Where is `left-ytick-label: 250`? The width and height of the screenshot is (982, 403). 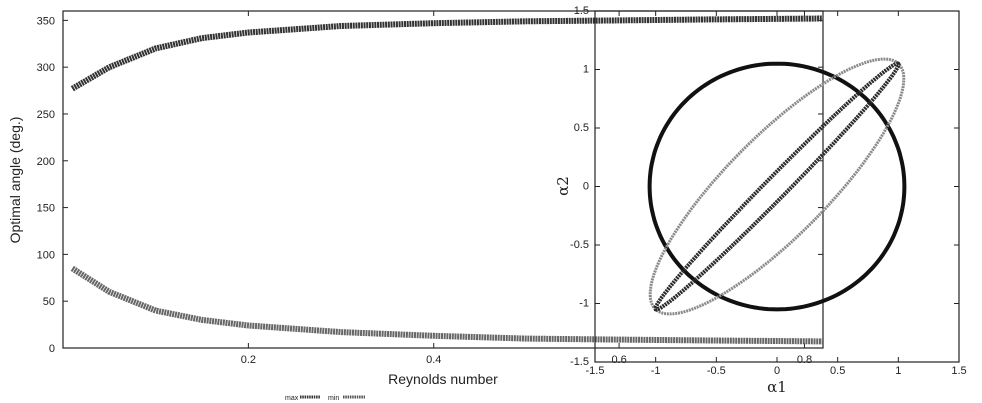 left-ytick-label: 250 is located at coordinates (46, 115).